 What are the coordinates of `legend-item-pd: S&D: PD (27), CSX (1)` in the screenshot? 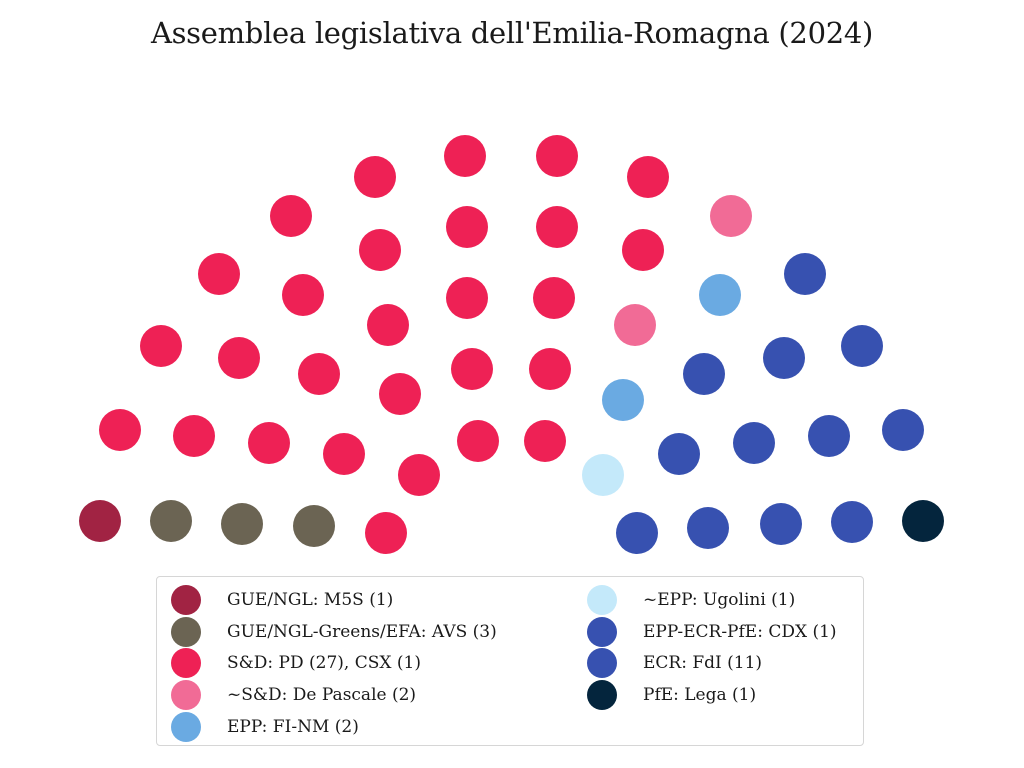 It's located at (296, 663).